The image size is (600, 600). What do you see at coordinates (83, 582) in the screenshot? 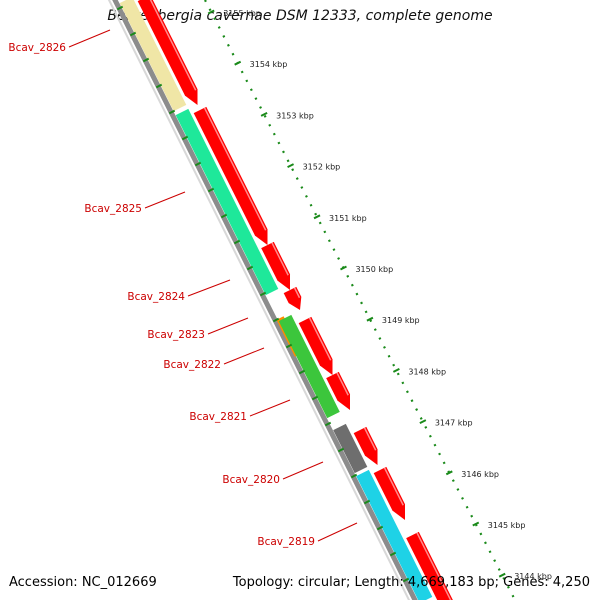
I see `accession-text: Accession: NC_012669` at bounding box center [83, 582].